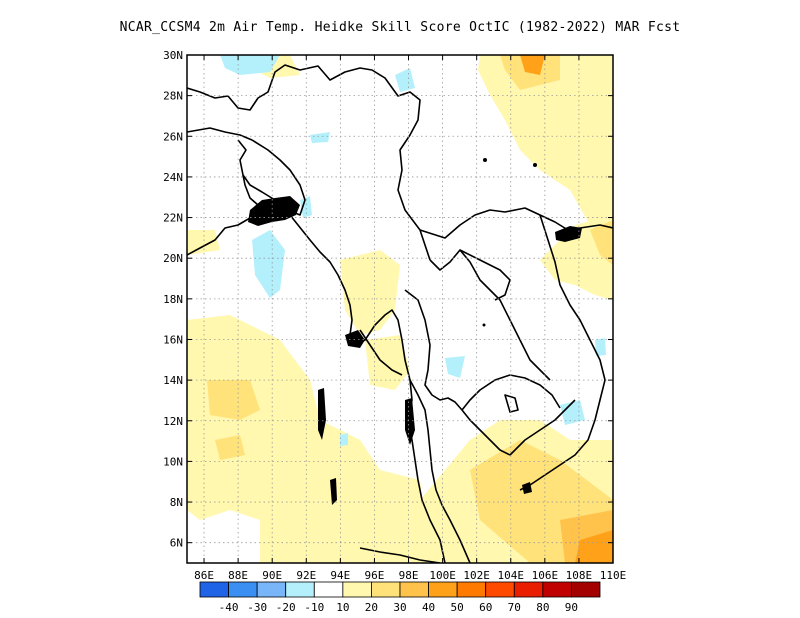 Image resolution: width=800 pixels, height=618 pixels. Describe the element at coordinates (309, 162) in the screenshot. I see `northern-border` at that location.